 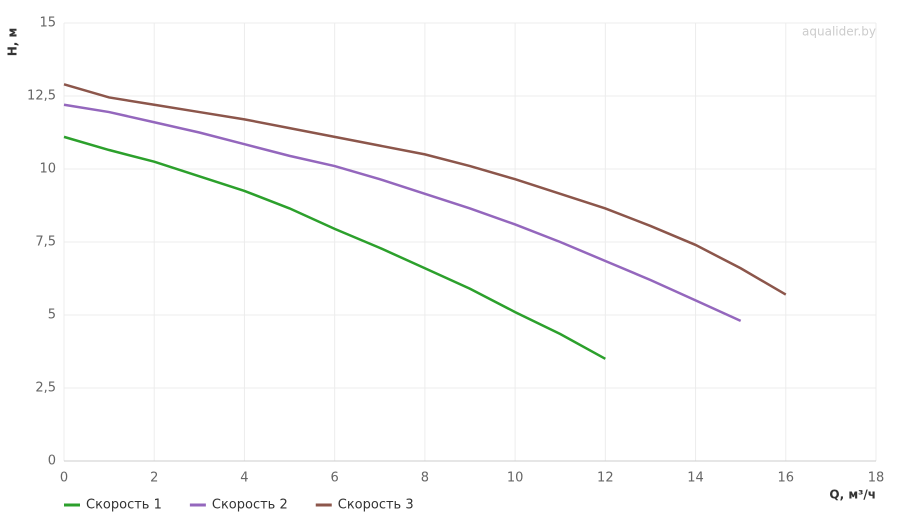 I want to click on x-tick-label: 12, so click(x=605, y=478).